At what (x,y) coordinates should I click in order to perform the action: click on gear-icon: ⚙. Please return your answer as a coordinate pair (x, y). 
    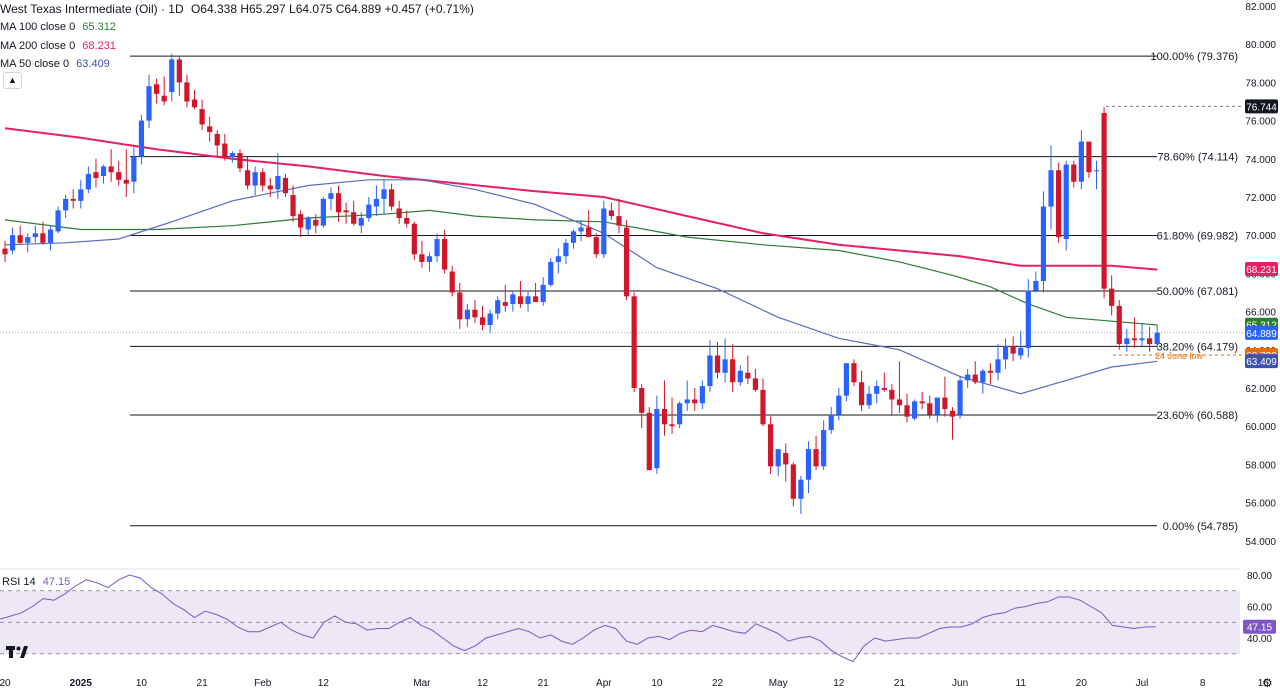
    Looking at the image, I should click on (1267, 683).